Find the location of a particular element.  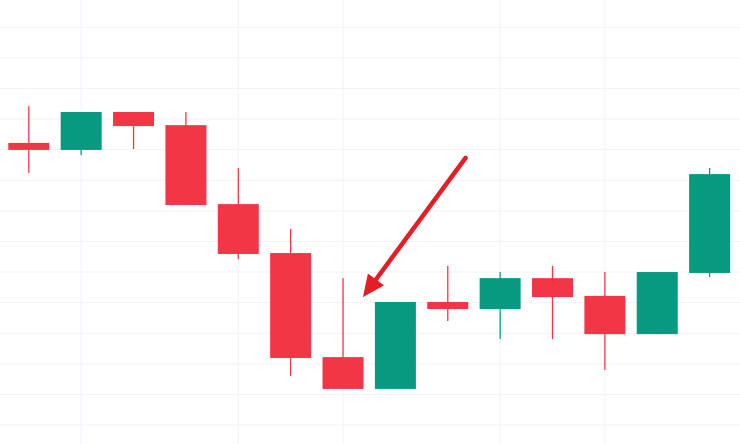

annotations is located at coordinates (415, 226).